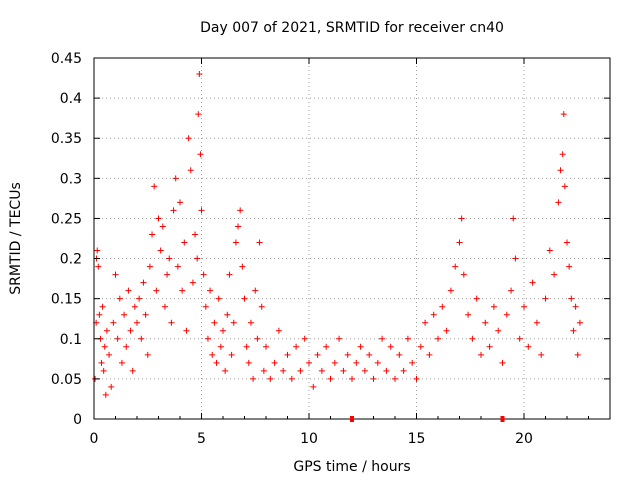 This screenshot has height=480, width=640. Describe the element at coordinates (66, 219) in the screenshot. I see `y-tick-label: 0.25` at that location.